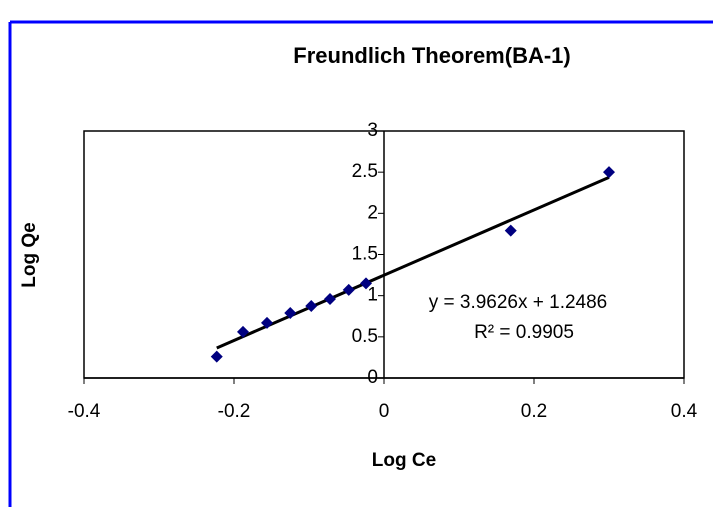  Describe the element at coordinates (431, 55) in the screenshot. I see `chart-title: Freundlich Theorem(BA-1)` at that location.